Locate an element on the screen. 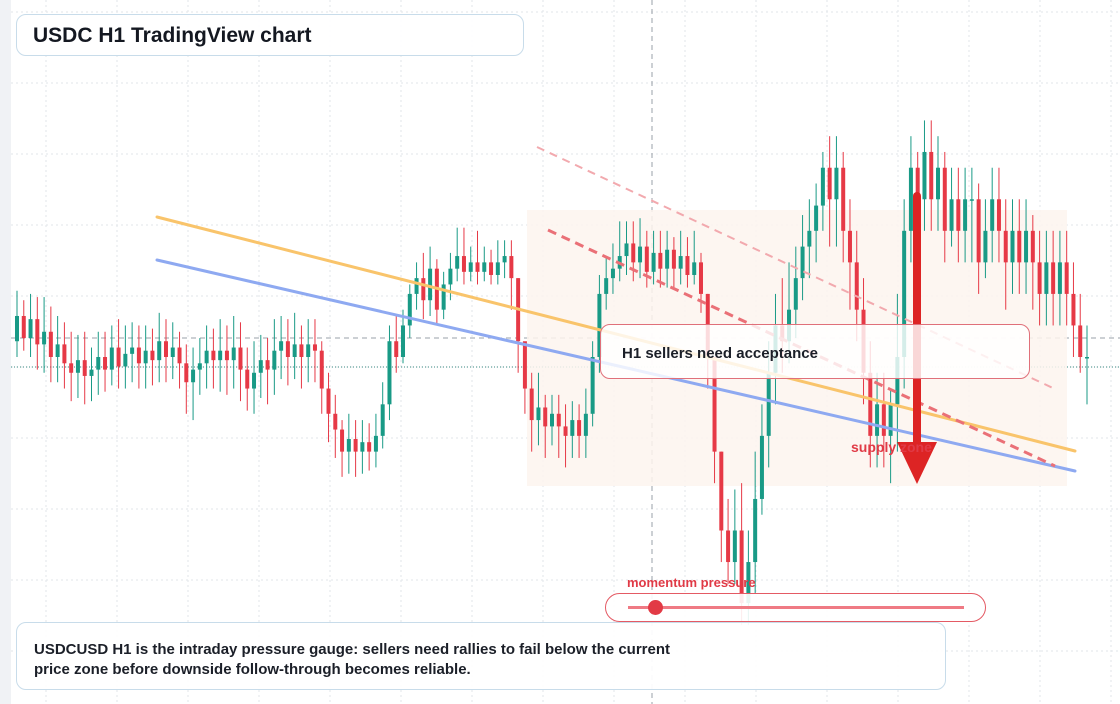 The image size is (1120, 704). momentum-gauge-track is located at coordinates (796, 607).